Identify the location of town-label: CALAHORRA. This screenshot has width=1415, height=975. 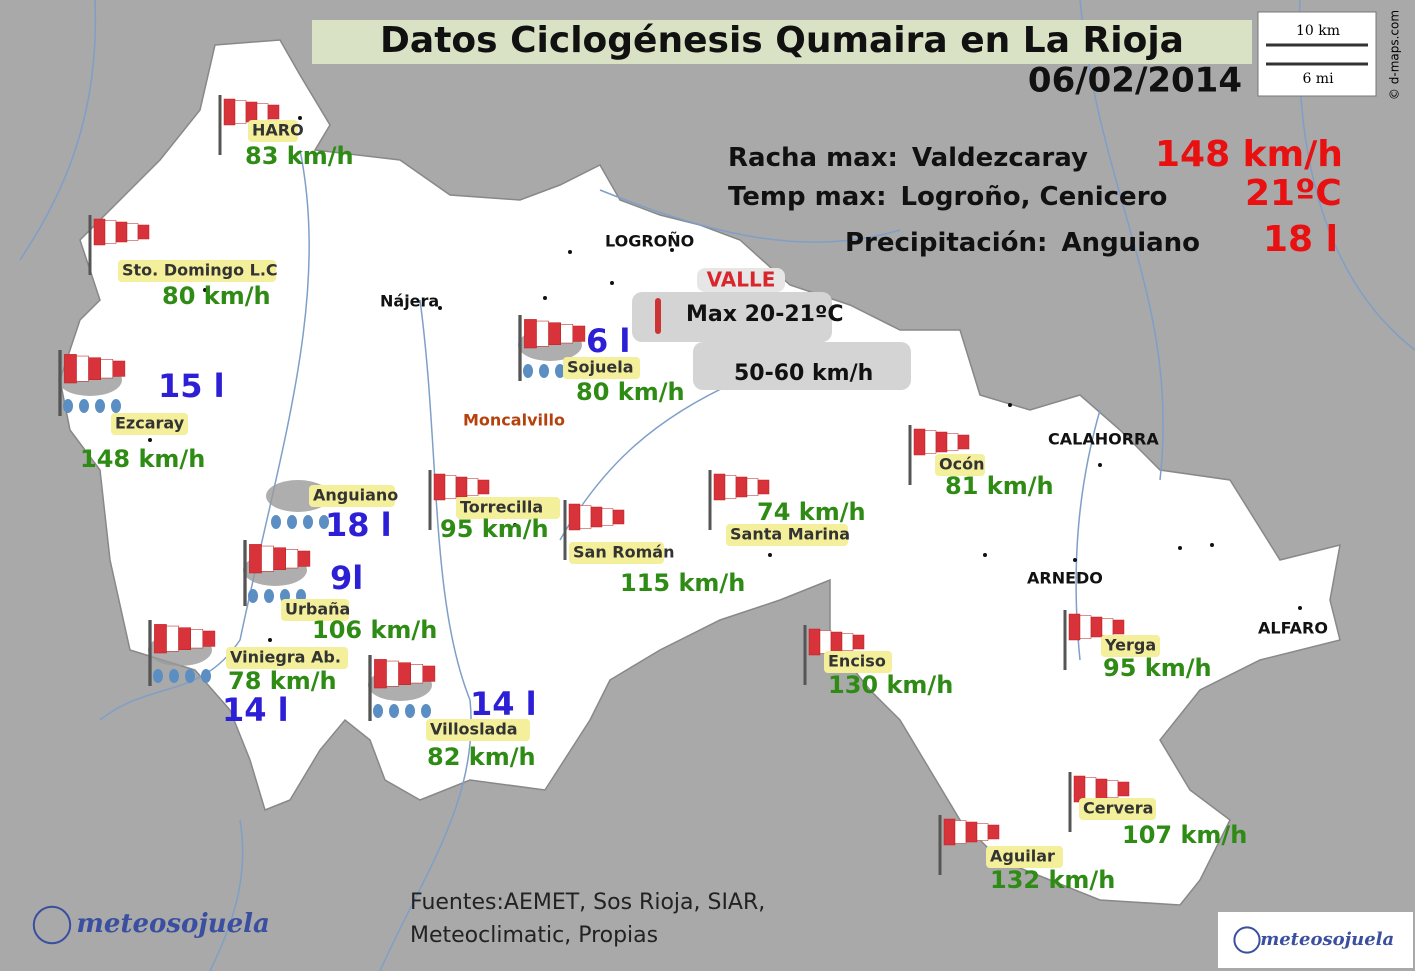
(1103, 439).